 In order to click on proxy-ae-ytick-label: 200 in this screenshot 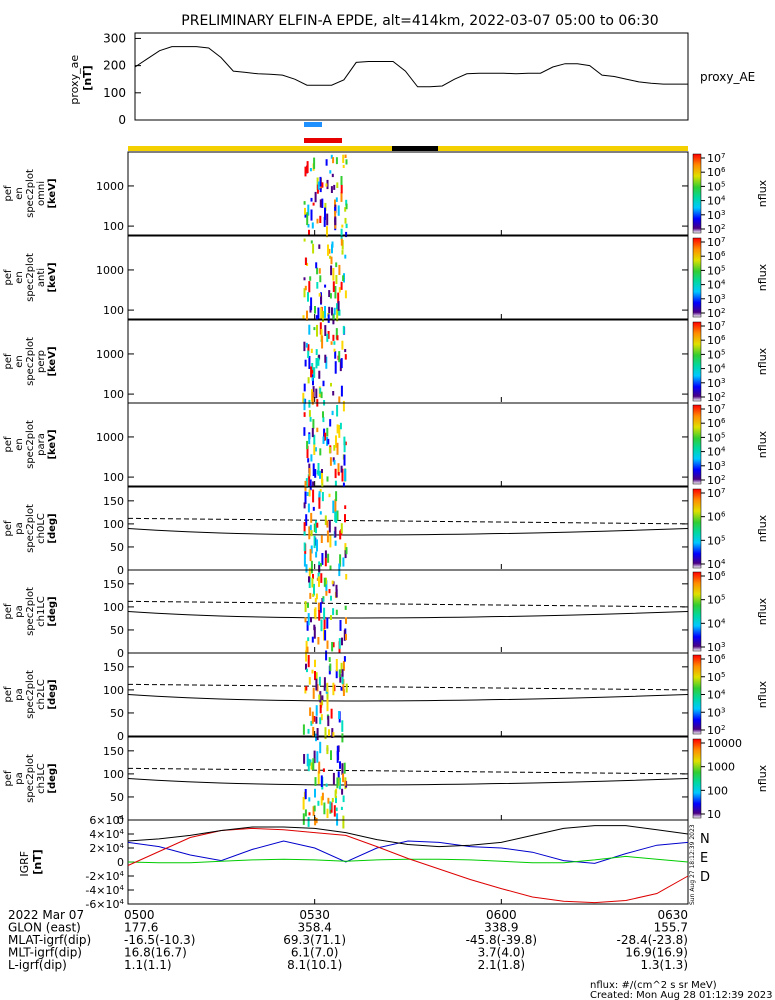, I will do `click(114, 66)`.